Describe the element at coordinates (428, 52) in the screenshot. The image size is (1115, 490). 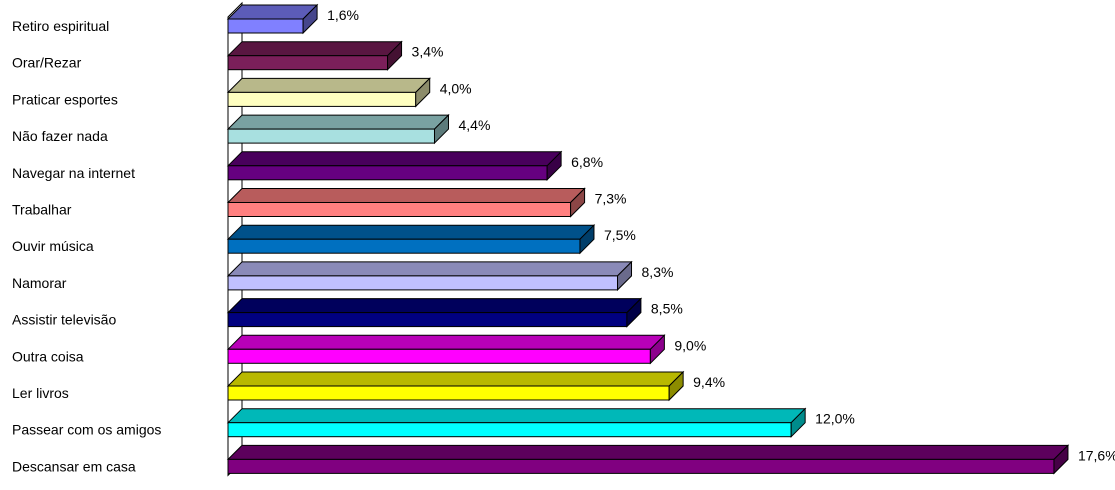
I see `data-label: 3,4%` at that location.